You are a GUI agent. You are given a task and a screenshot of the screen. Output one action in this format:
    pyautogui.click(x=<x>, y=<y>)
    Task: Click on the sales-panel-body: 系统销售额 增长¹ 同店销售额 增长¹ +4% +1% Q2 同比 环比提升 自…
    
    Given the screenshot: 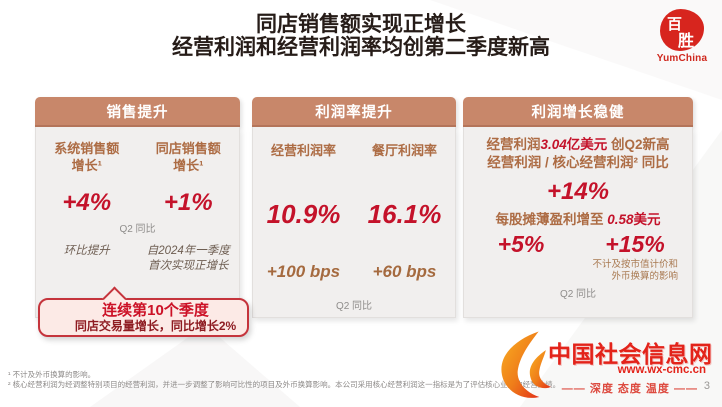 What is the action you would take?
    pyautogui.click(x=137, y=222)
    